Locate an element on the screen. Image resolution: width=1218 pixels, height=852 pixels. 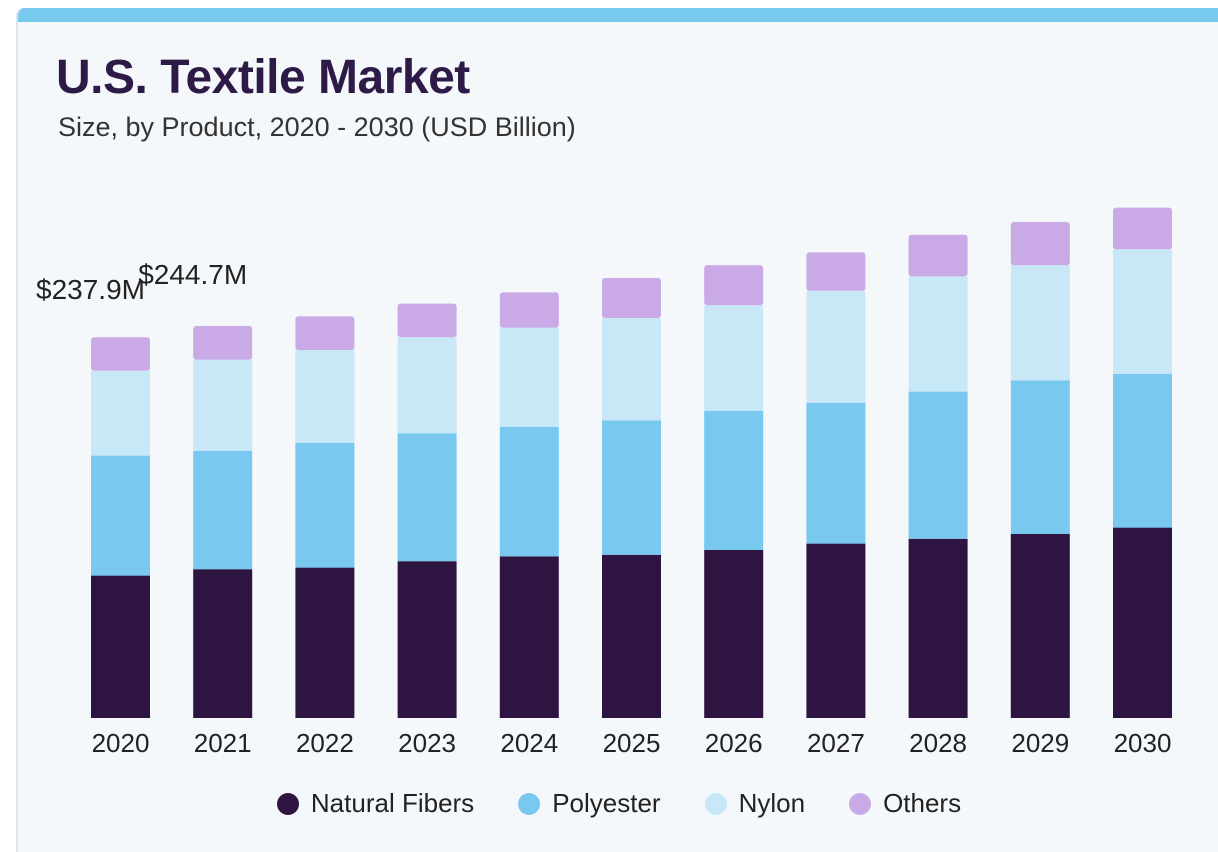
bar-natural-fibers-2023 is located at coordinates (427, 639).